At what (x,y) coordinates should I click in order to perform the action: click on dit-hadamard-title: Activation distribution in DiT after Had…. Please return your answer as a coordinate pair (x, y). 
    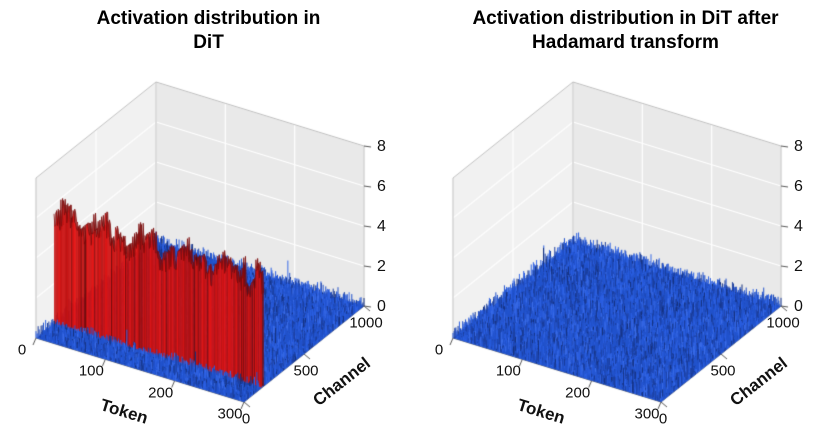
    Looking at the image, I should click on (625, 31).